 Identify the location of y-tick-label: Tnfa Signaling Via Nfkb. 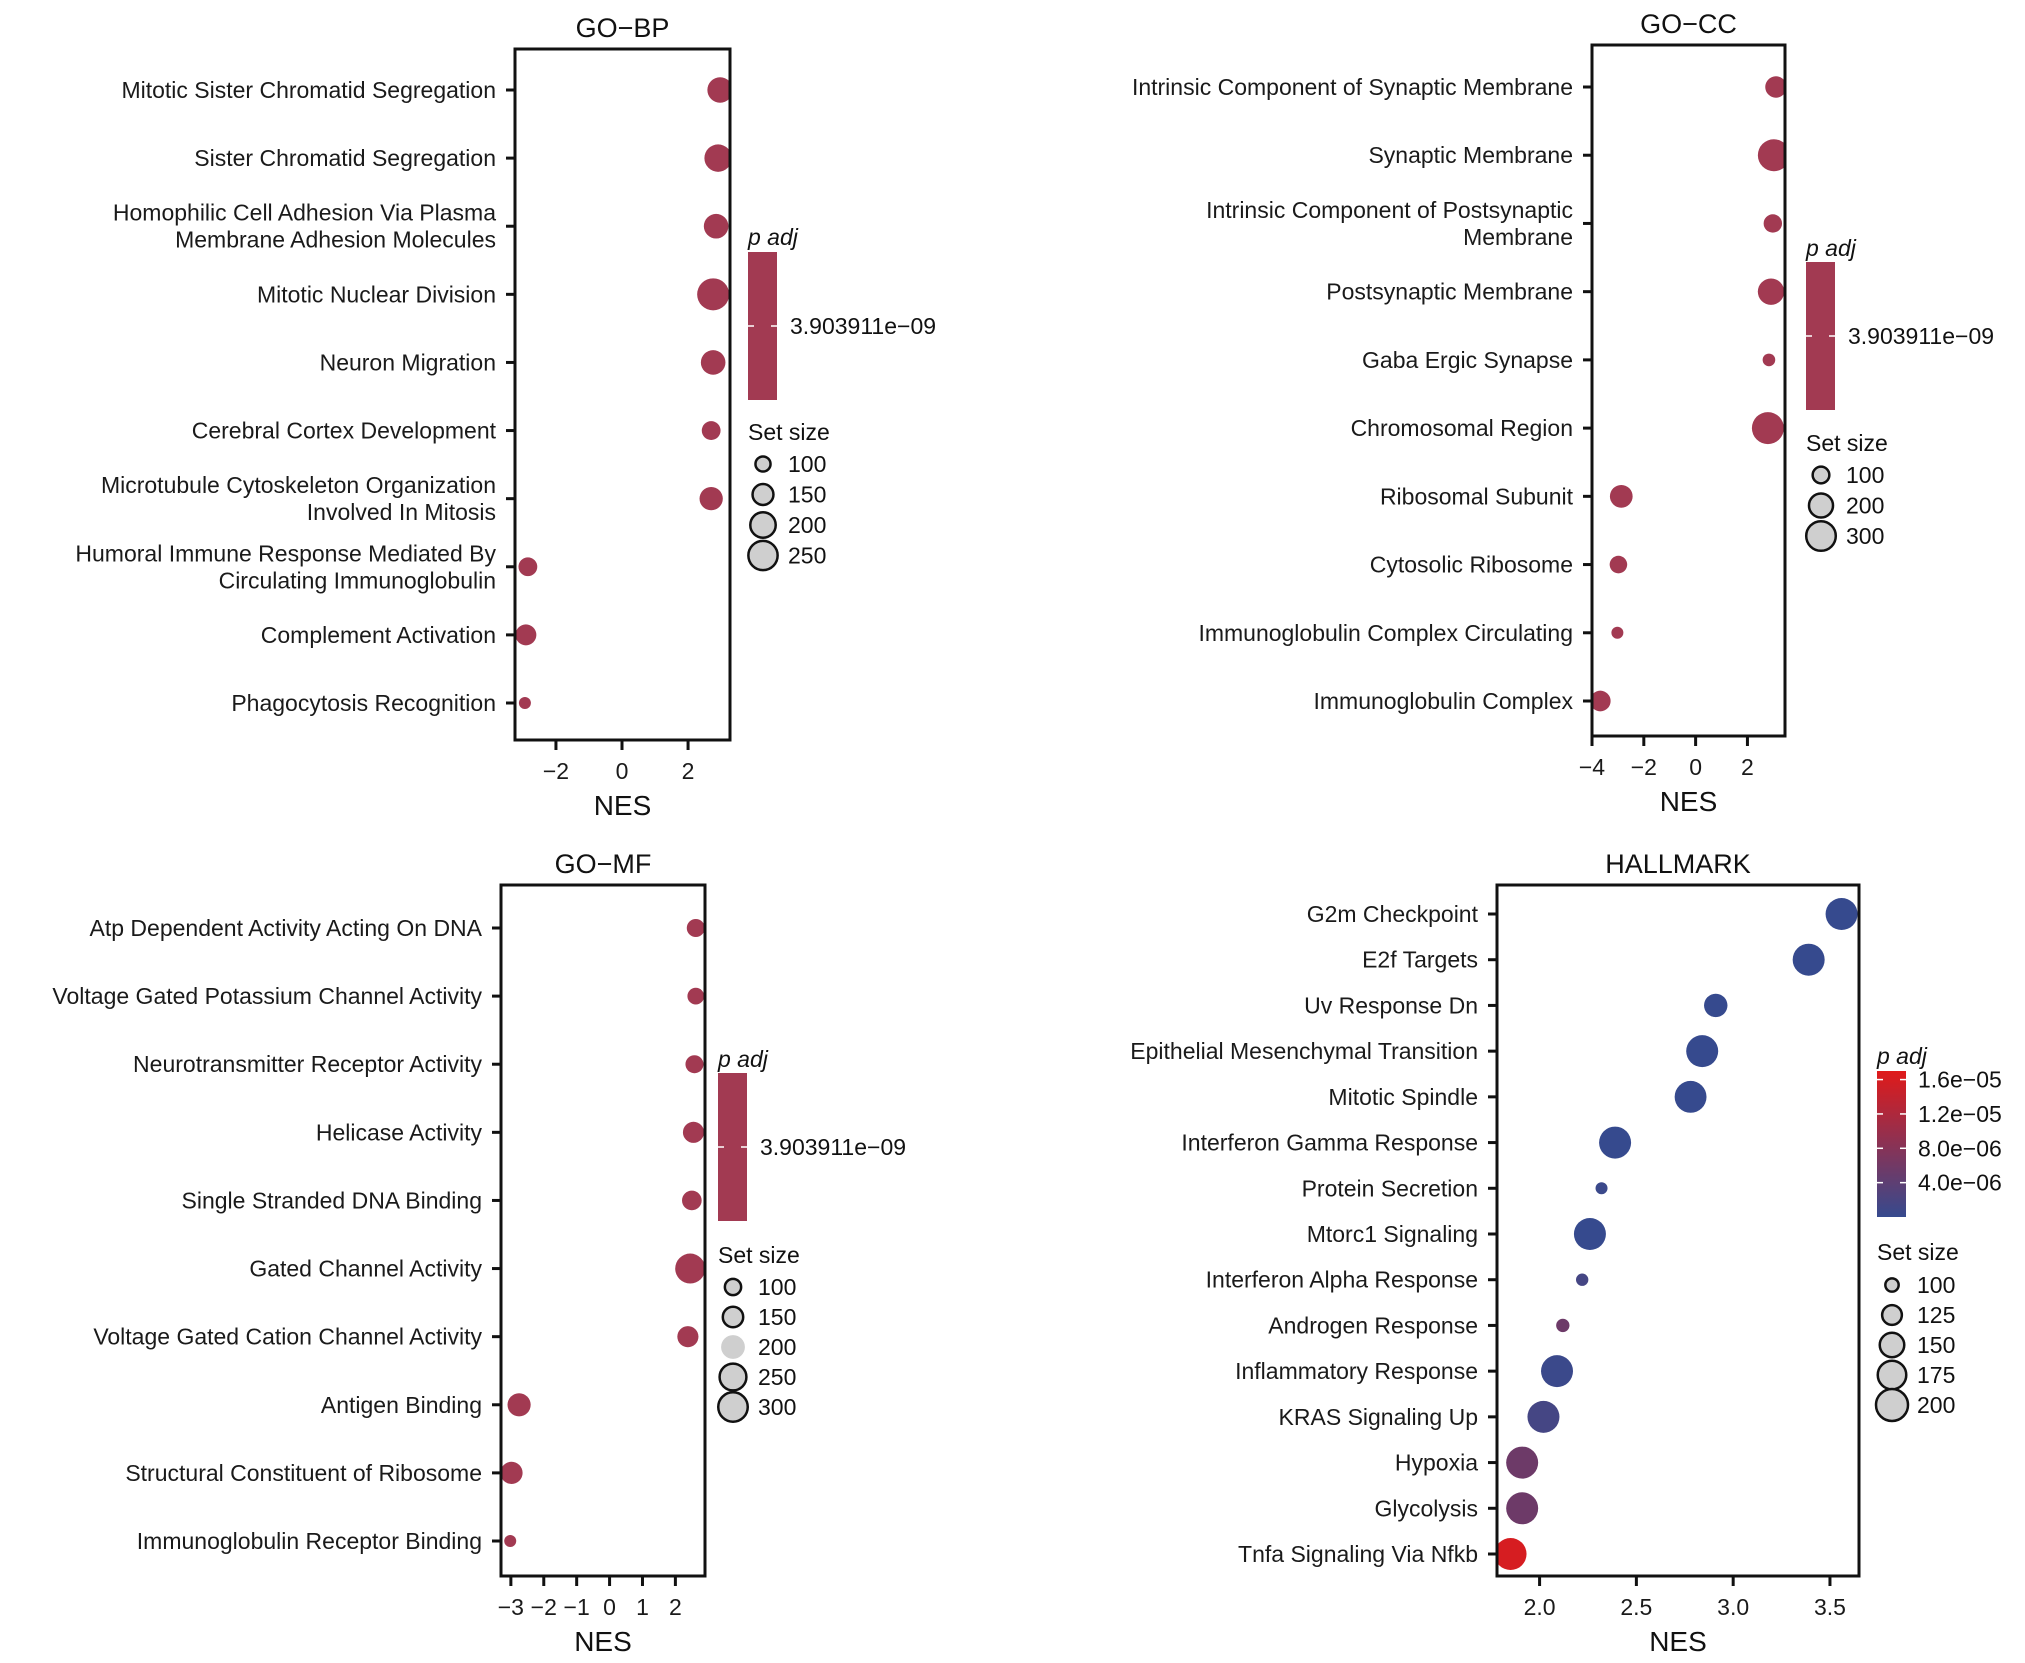
(1358, 1554).